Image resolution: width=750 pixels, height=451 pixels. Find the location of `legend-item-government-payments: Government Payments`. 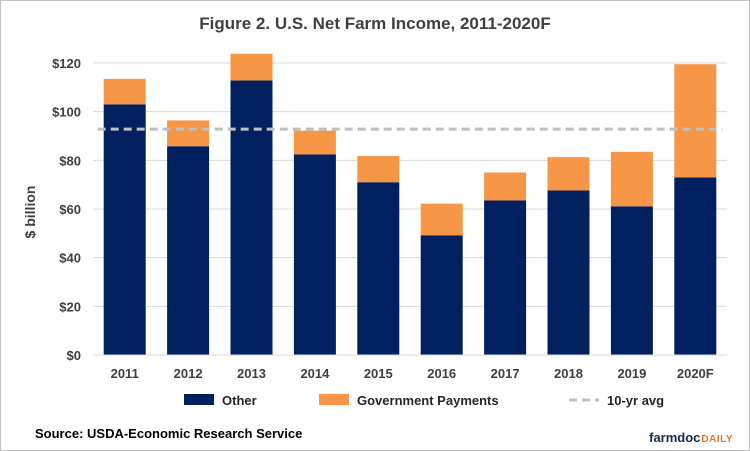

legend-item-government-payments: Government Payments is located at coordinates (409, 400).